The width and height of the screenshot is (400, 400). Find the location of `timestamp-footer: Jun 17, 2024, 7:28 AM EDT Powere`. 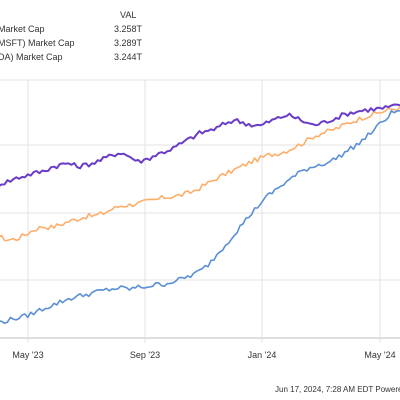

timestamp-footer: Jun 17, 2024, 7:28 AM EDT Powere is located at coordinates (337, 389).